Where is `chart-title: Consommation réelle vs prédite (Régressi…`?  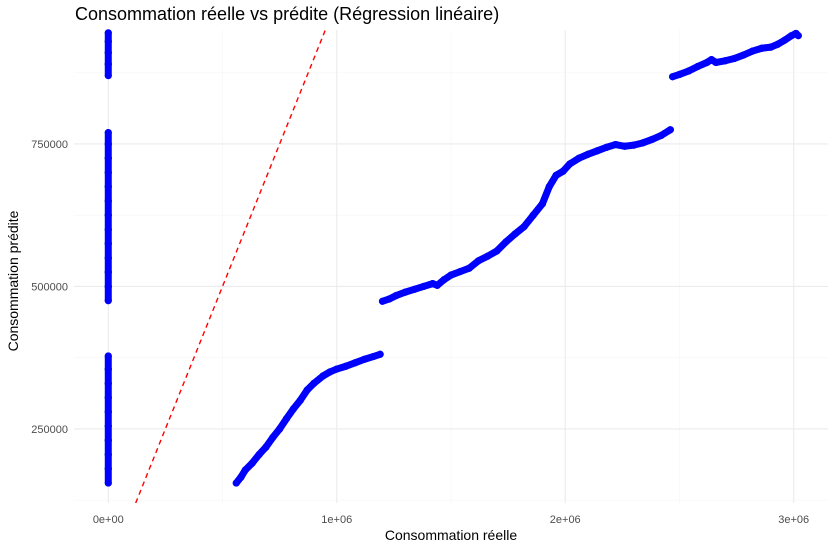
chart-title: Consommation réelle vs prédite (Régressi… is located at coordinates (287, 14).